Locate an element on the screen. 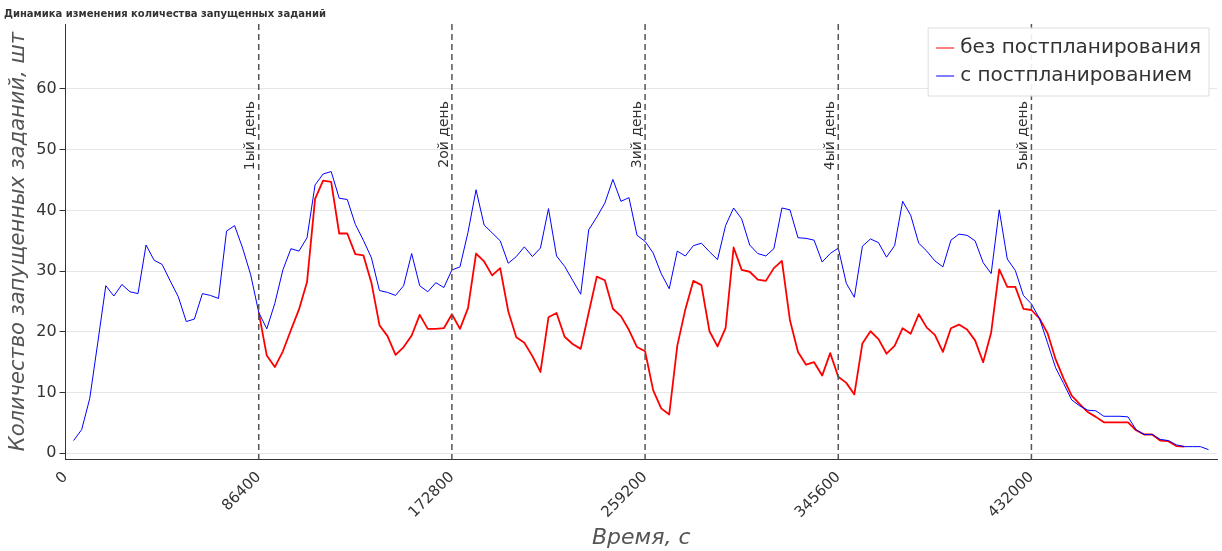 The height and width of the screenshot is (551, 1222). x-tick-label: 0 is located at coordinates (61, 477).